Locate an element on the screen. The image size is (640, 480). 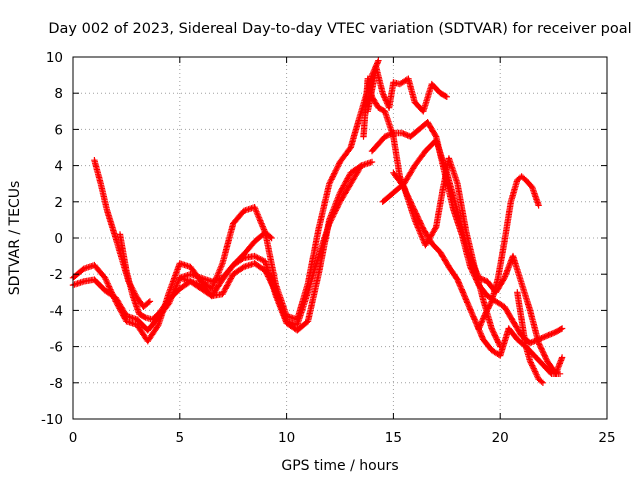
y-tick-label: 10 is located at coordinates (54, 58).